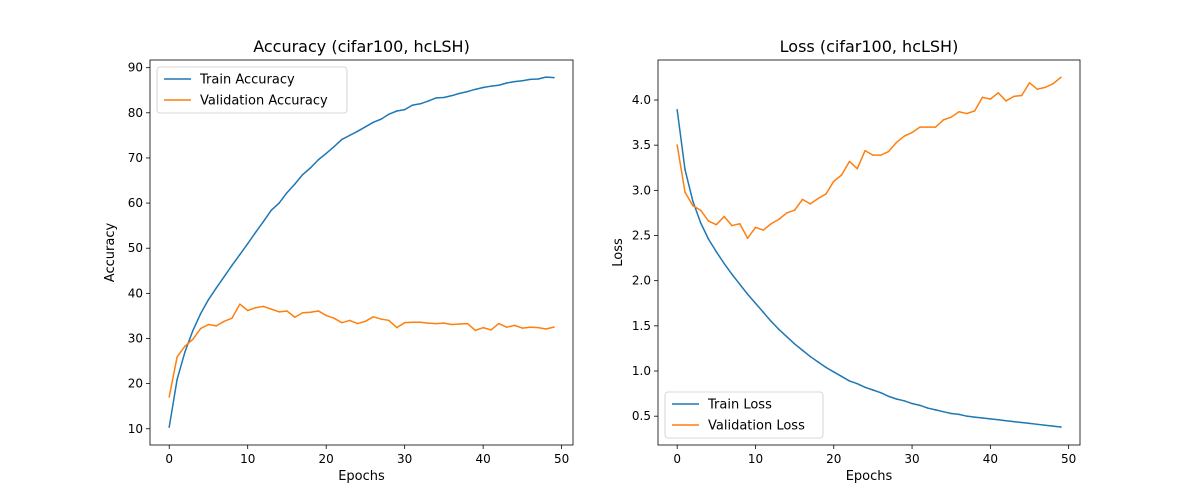 Image resolution: width=1200 pixels, height=500 pixels. What do you see at coordinates (361, 46) in the screenshot?
I see `chart-title: Accuracy (cifar100, hcLSH)` at bounding box center [361, 46].